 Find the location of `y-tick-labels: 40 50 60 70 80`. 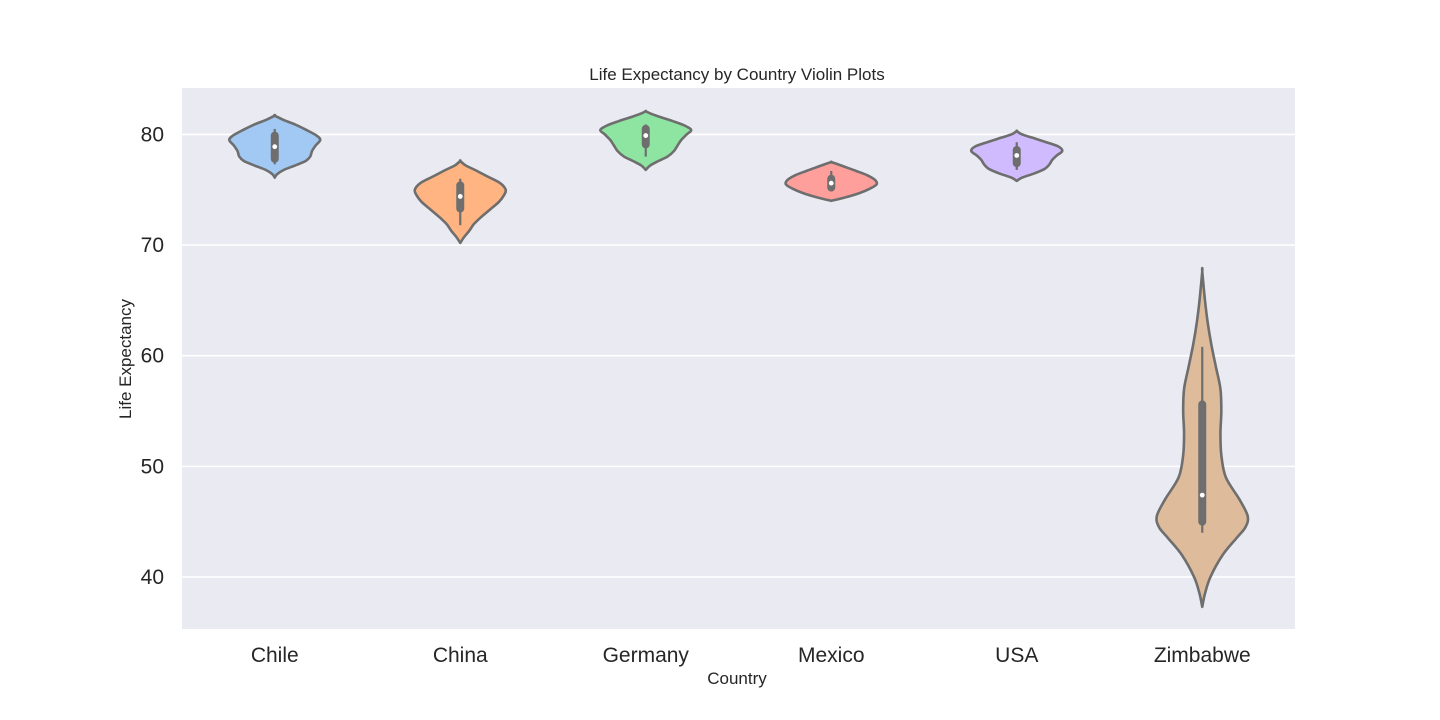

y-tick-labels: 40 50 60 70 80 is located at coordinates (152, 356).